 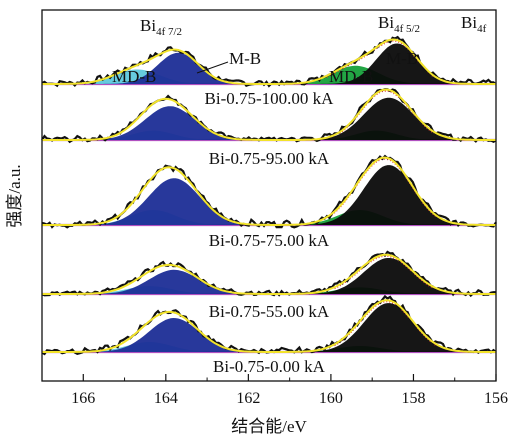 What do you see at coordinates (474, 24) in the screenshot?
I see `bi-4f-label: Bi4f` at bounding box center [474, 24].